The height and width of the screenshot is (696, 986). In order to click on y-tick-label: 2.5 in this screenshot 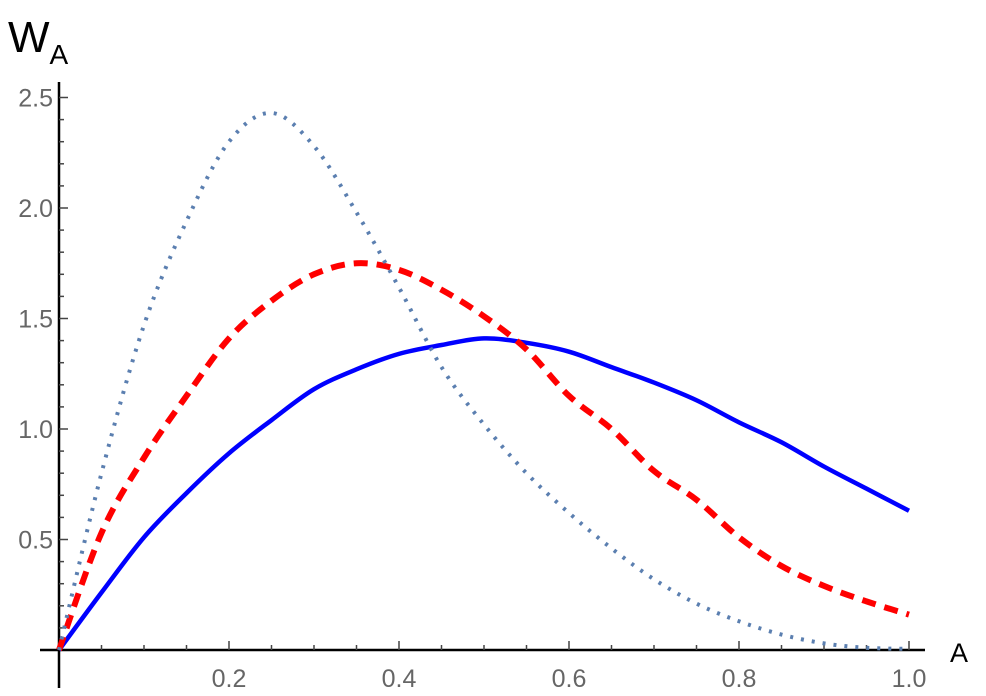, I will do `click(35, 99)`.